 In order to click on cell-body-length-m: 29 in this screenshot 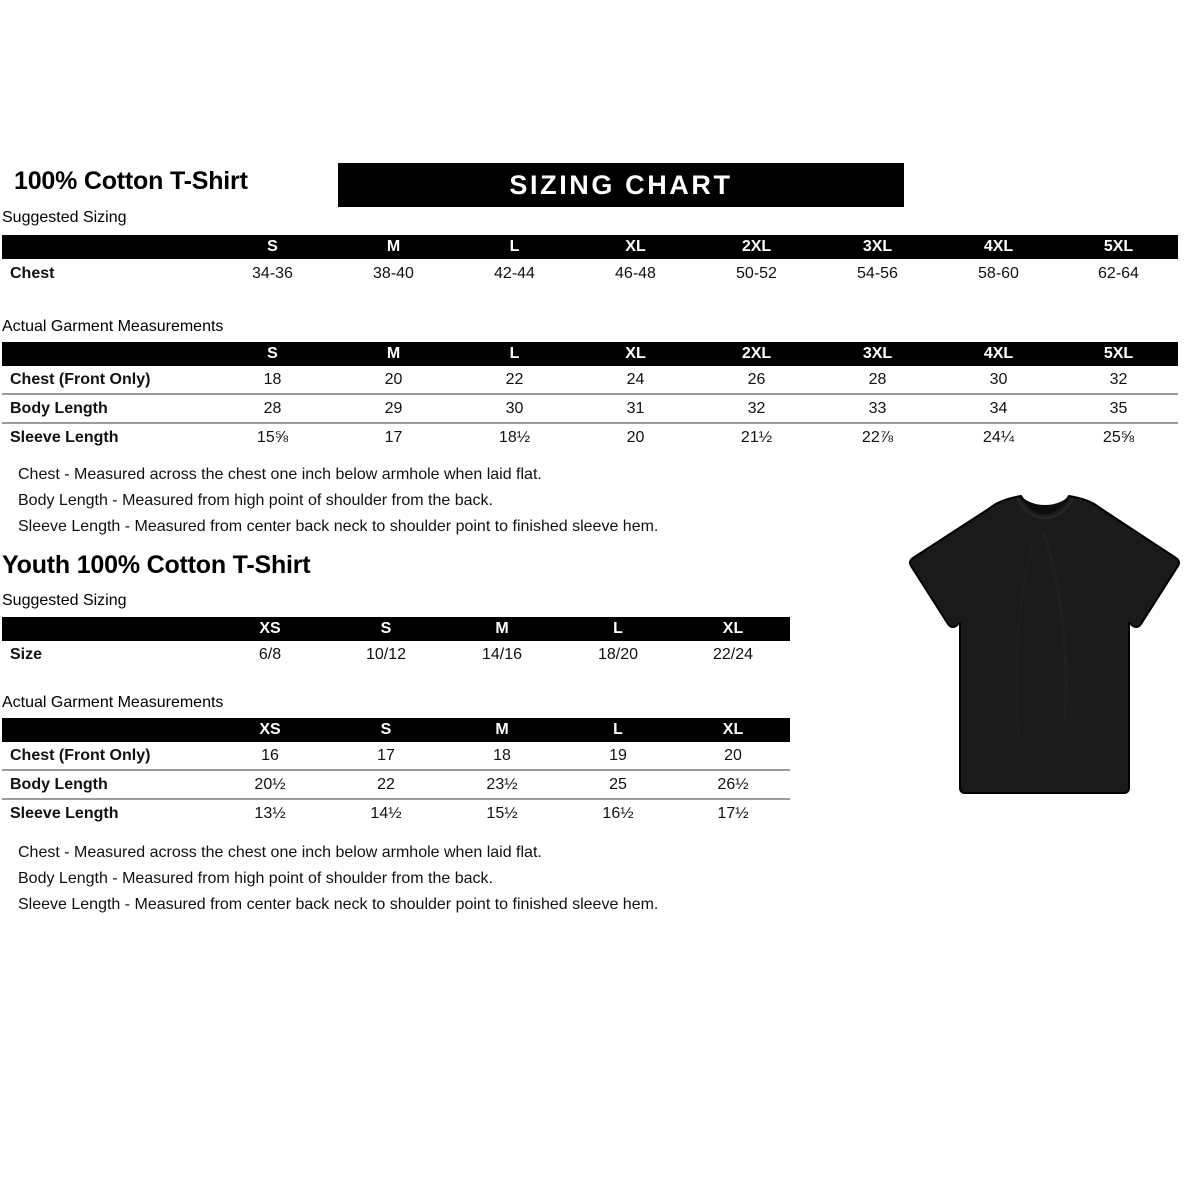, I will do `click(393, 408)`.